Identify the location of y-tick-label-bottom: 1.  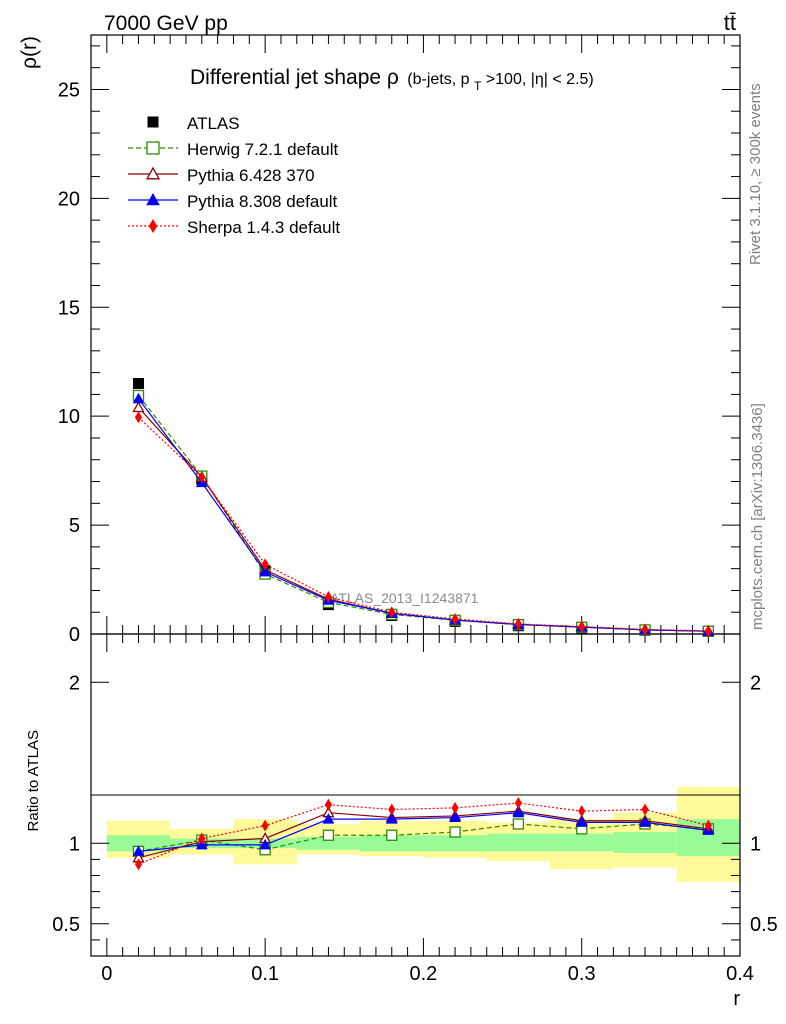
(74, 844).